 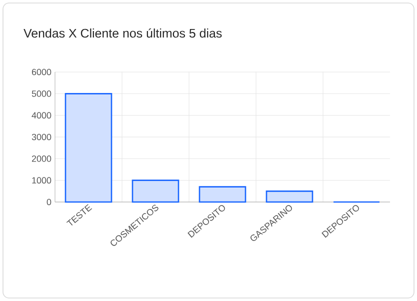 What do you see at coordinates (42, 180) in the screenshot?
I see `y-tick-label: 1000` at bounding box center [42, 180].